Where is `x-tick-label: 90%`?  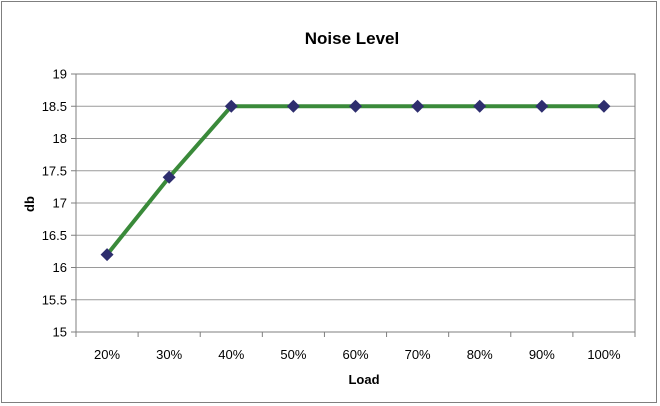
x-tick-label: 90% is located at coordinates (542, 354).